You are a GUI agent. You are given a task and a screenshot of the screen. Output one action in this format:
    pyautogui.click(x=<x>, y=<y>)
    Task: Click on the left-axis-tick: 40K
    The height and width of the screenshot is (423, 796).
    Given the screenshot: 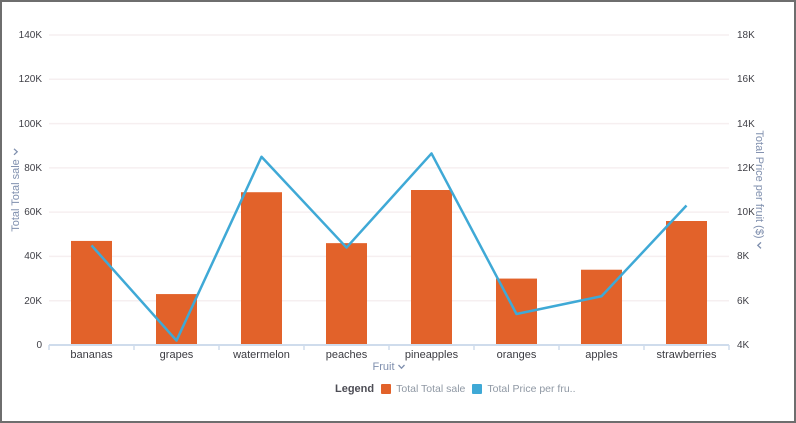 What is the action you would take?
    pyautogui.click(x=33, y=257)
    